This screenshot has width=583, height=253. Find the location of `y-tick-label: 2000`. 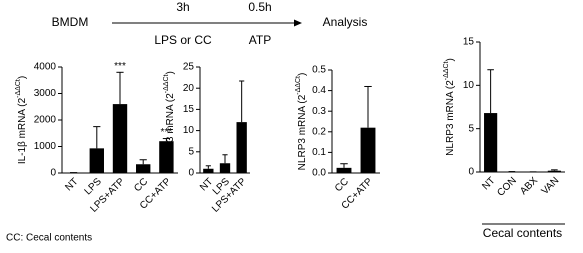

y-tick-label: 2000 is located at coordinates (45, 120).